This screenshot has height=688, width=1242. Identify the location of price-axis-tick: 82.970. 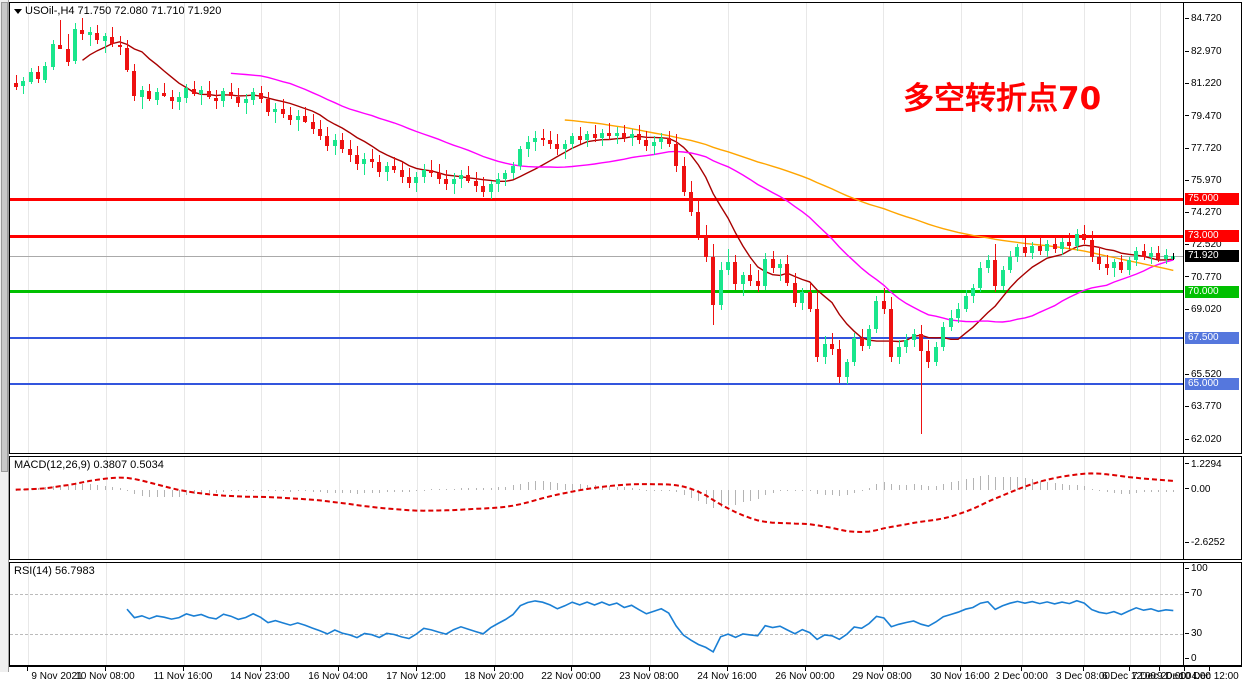
(1212, 52).